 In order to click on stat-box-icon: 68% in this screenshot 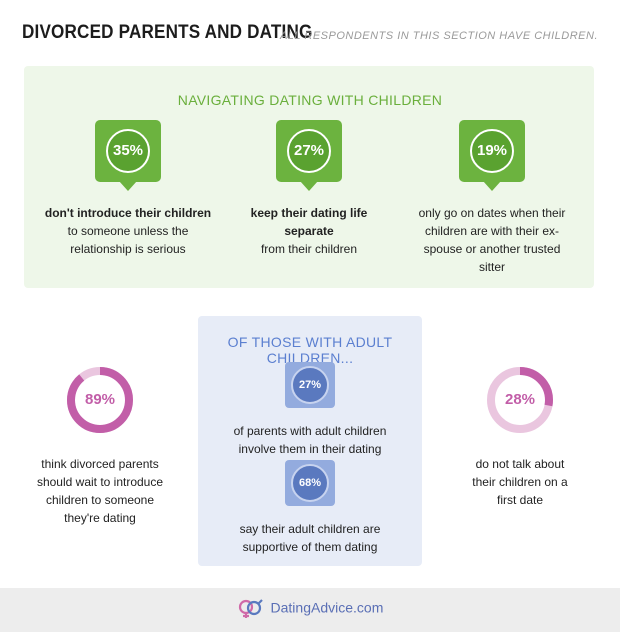, I will do `click(310, 483)`.